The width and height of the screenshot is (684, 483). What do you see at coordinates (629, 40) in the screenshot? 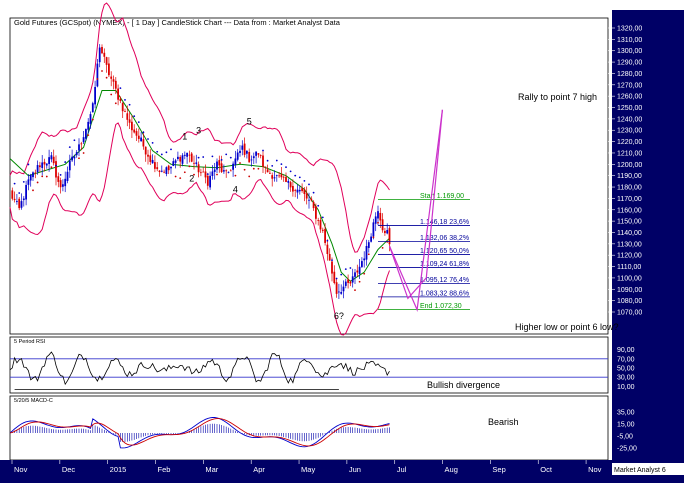
I see `price-tick-label: 1310,00` at bounding box center [629, 40].